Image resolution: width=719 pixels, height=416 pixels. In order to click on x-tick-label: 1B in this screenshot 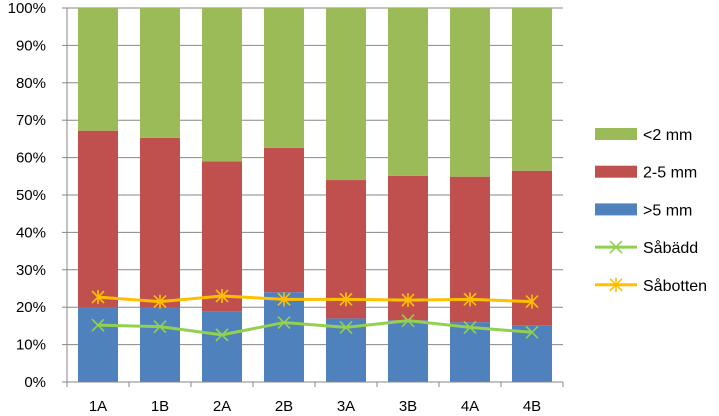, I will do `click(160, 406)`.